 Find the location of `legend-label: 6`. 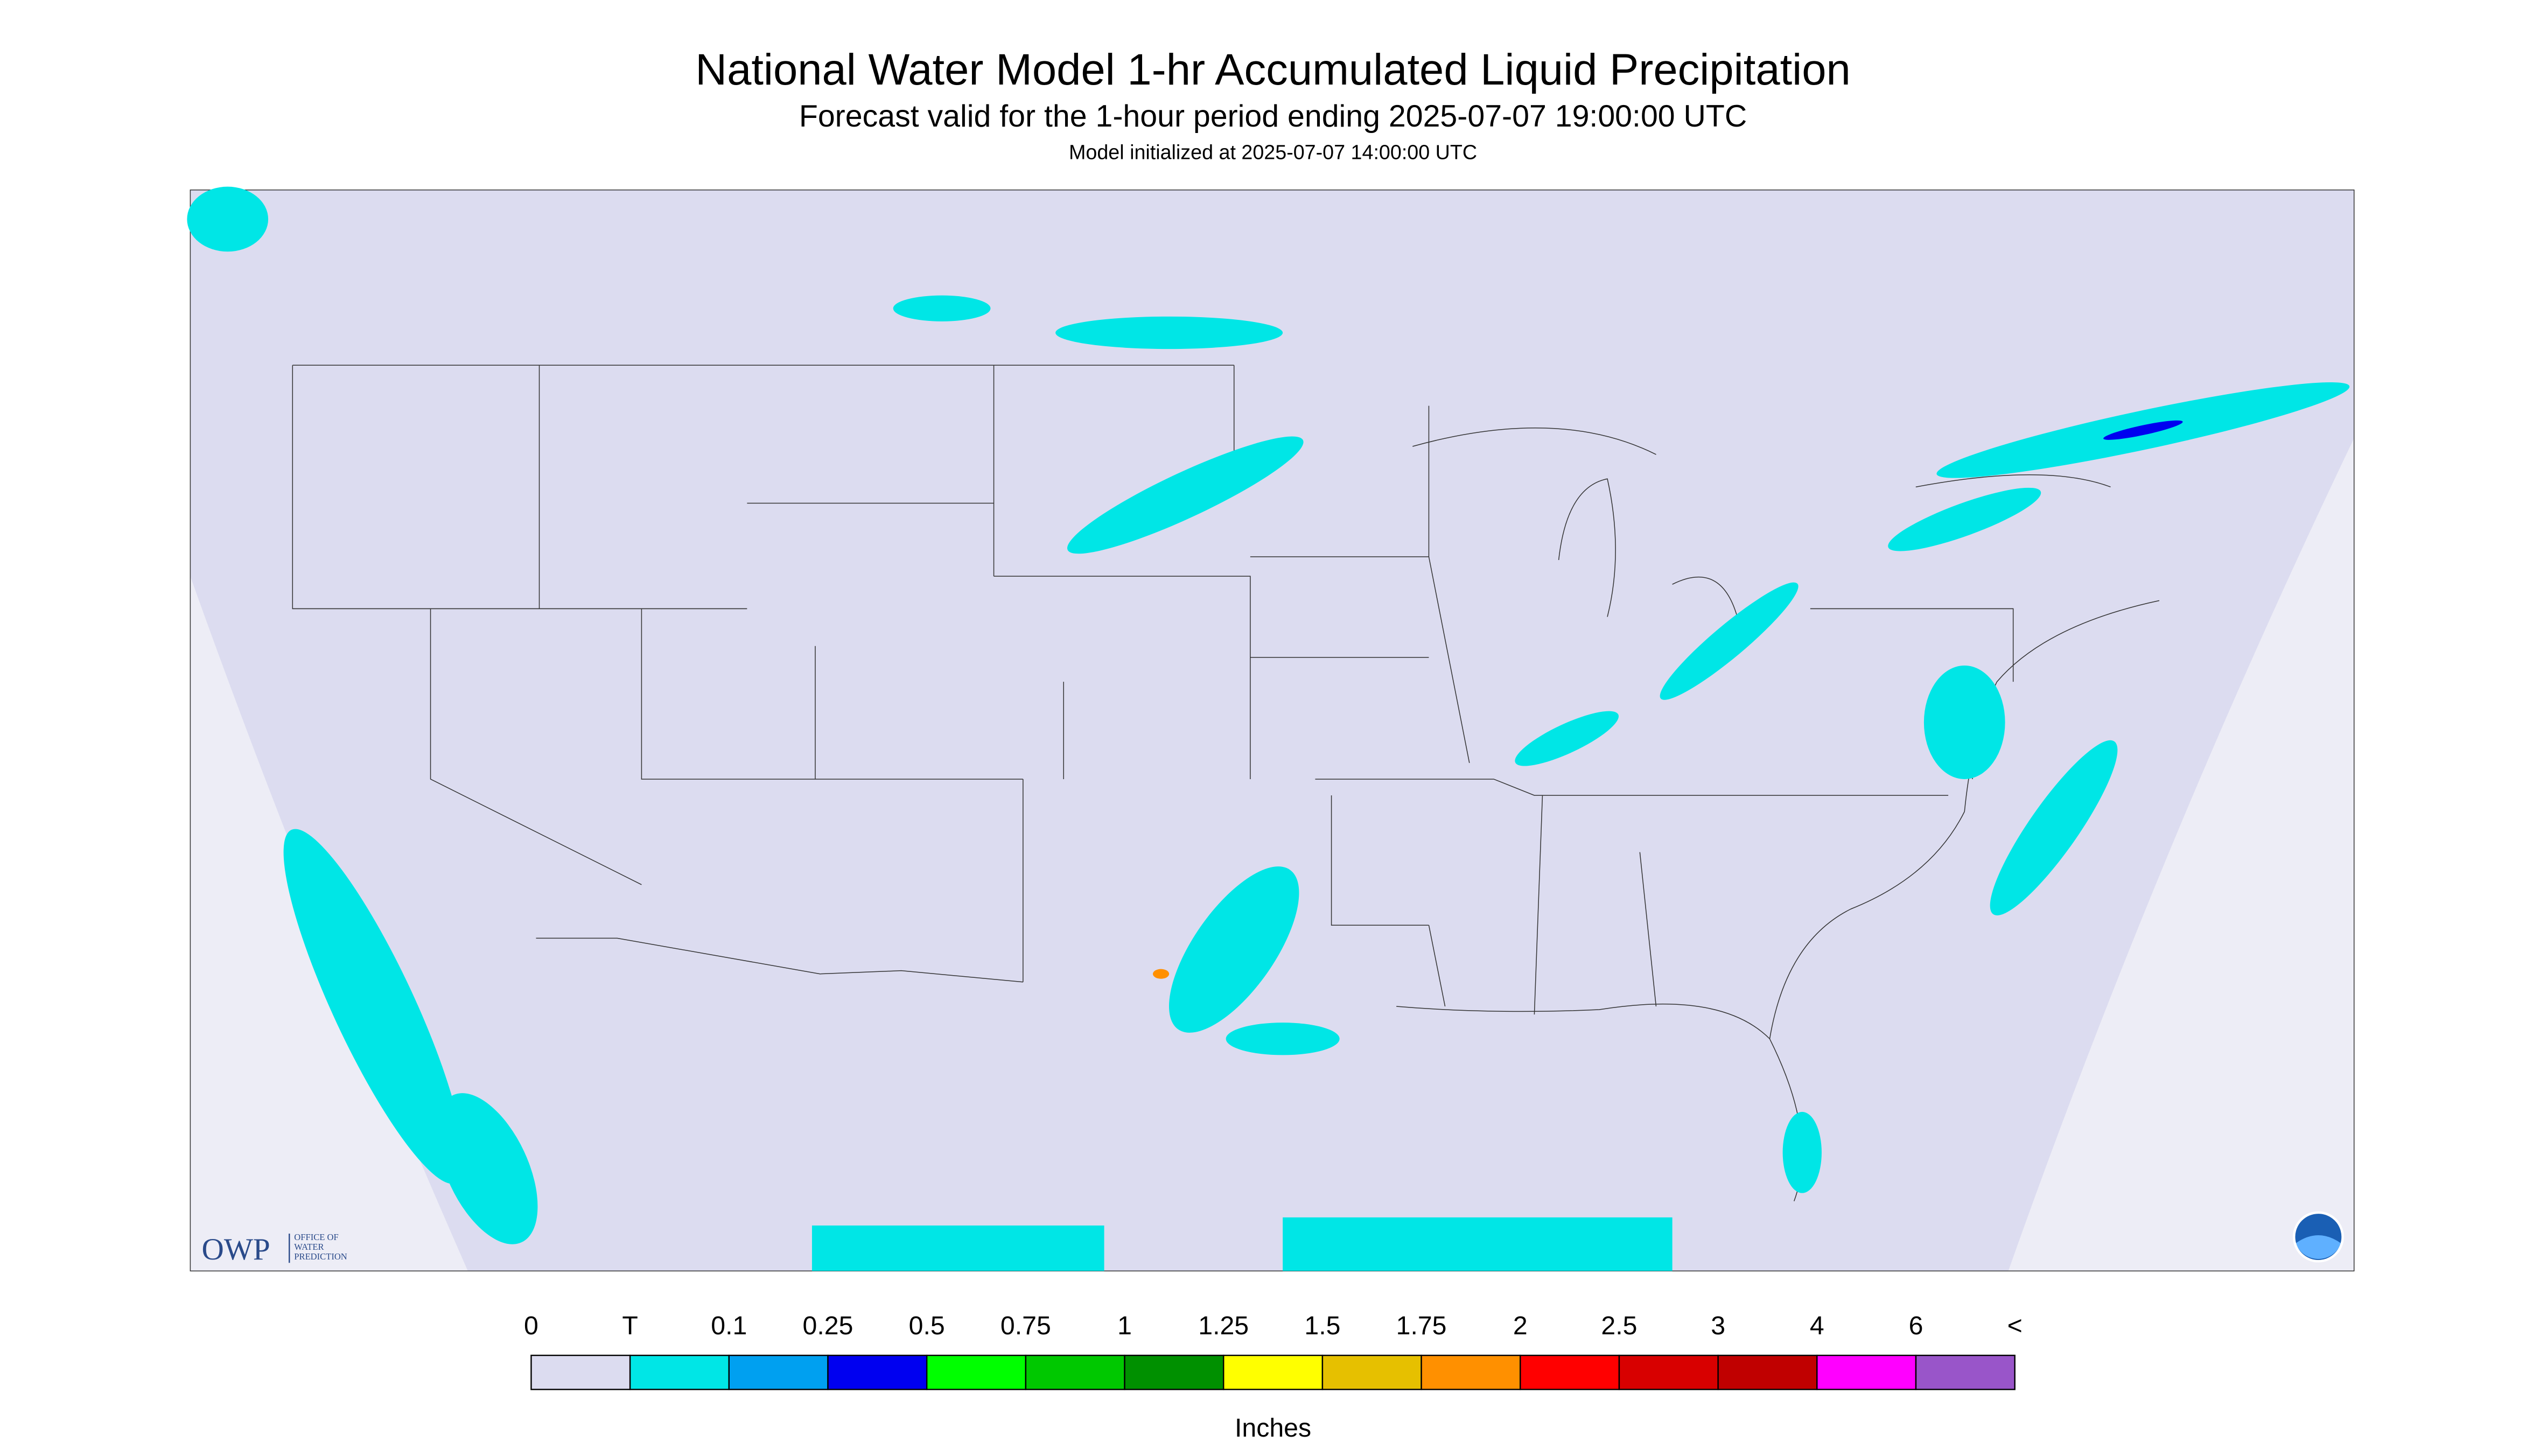

legend-label: 6 is located at coordinates (1916, 1325).